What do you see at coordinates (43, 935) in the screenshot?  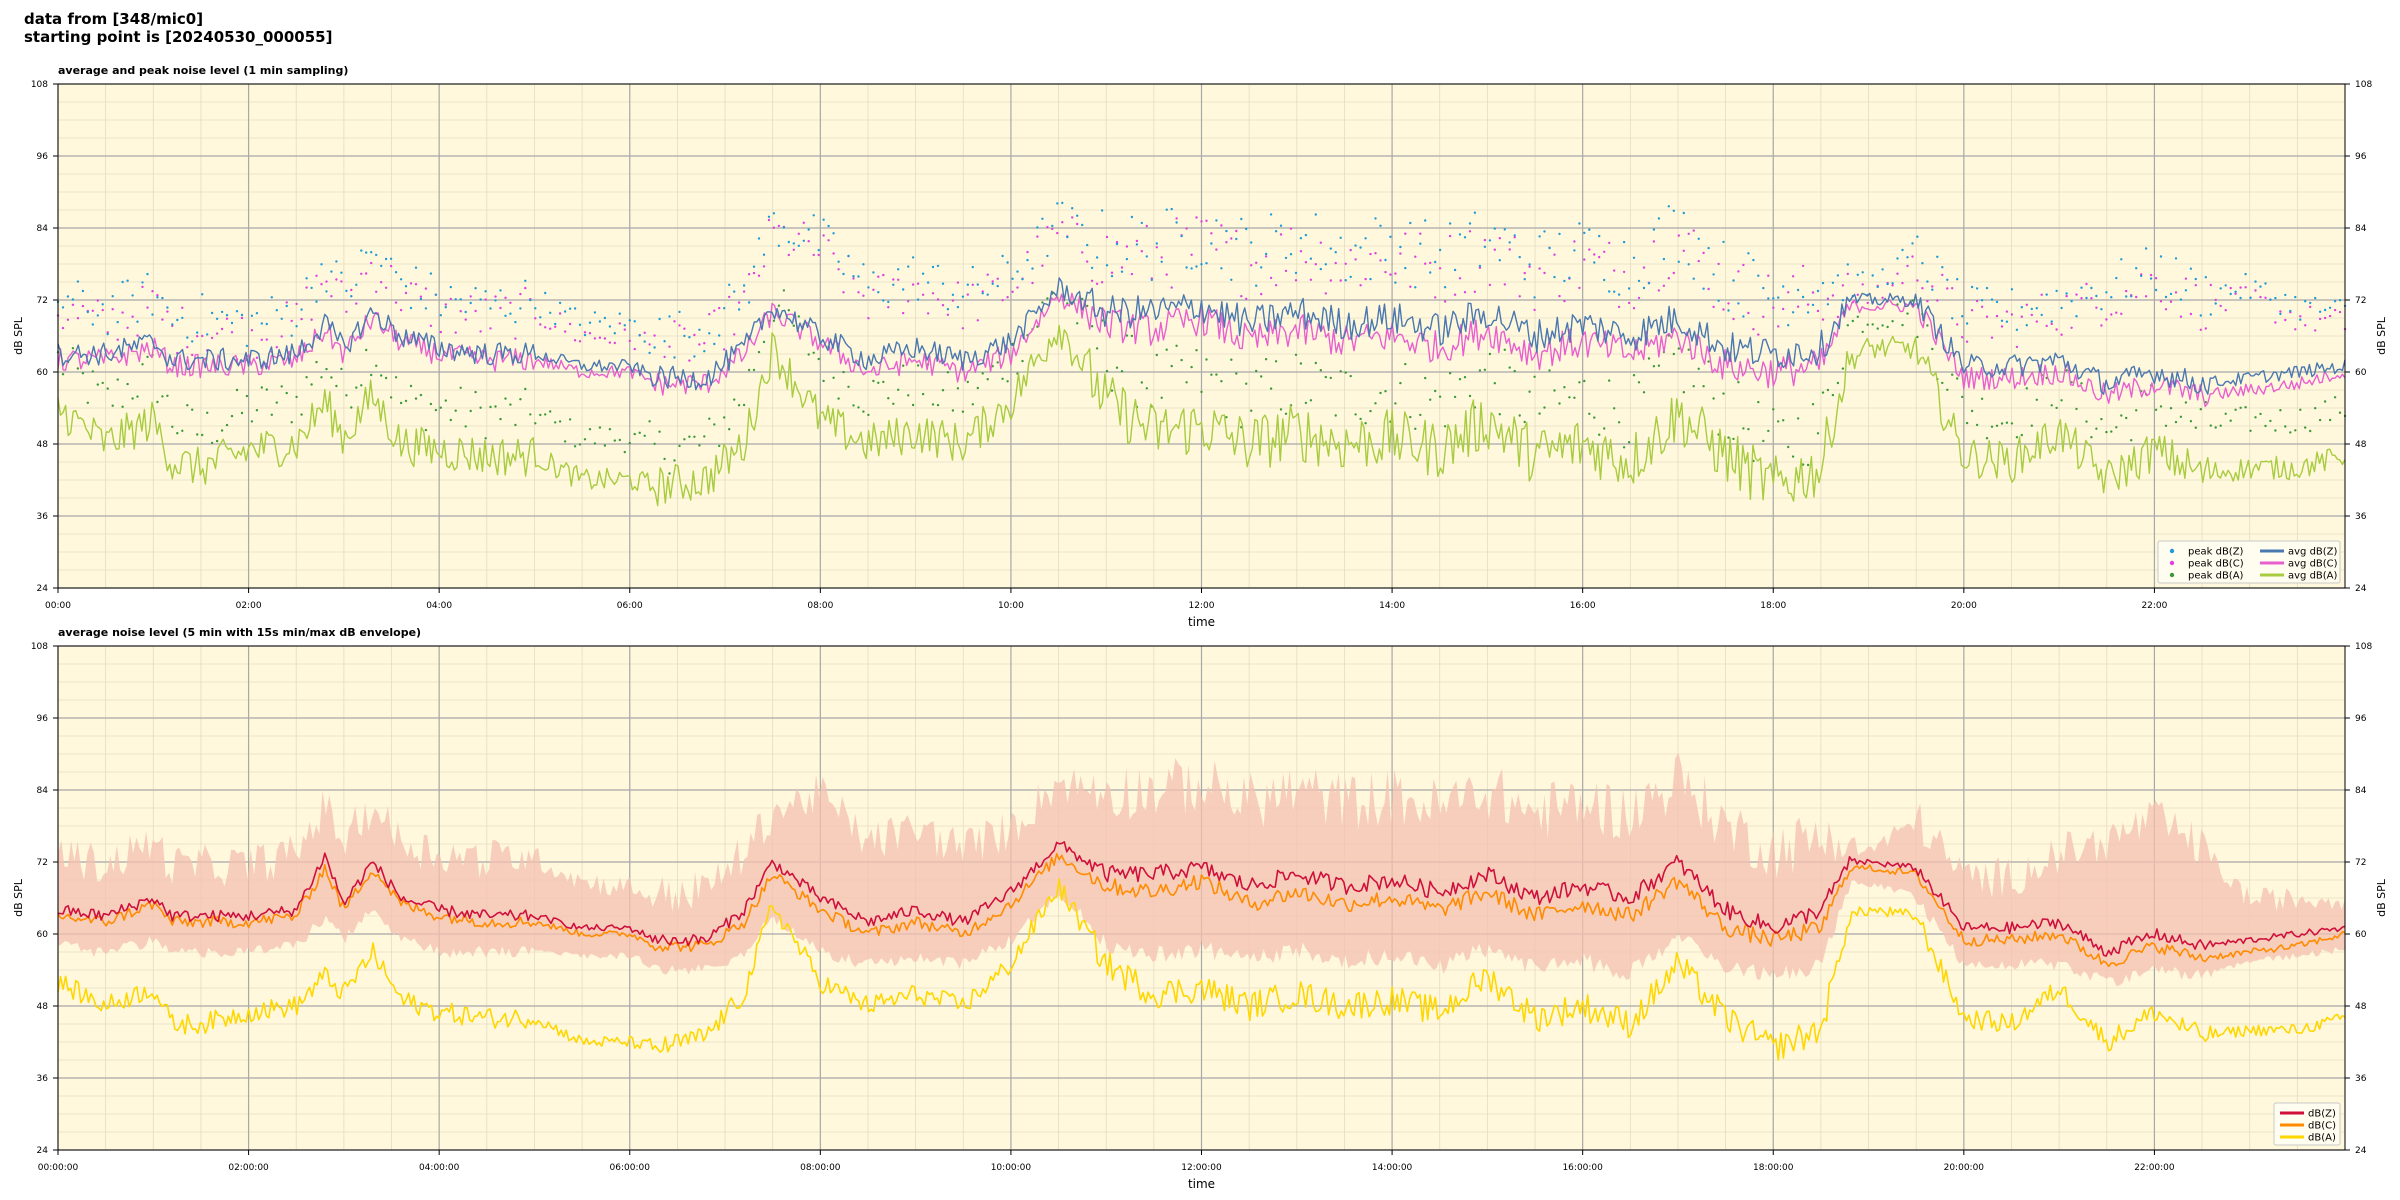 I see `y-tick-label-left: 60` at bounding box center [43, 935].